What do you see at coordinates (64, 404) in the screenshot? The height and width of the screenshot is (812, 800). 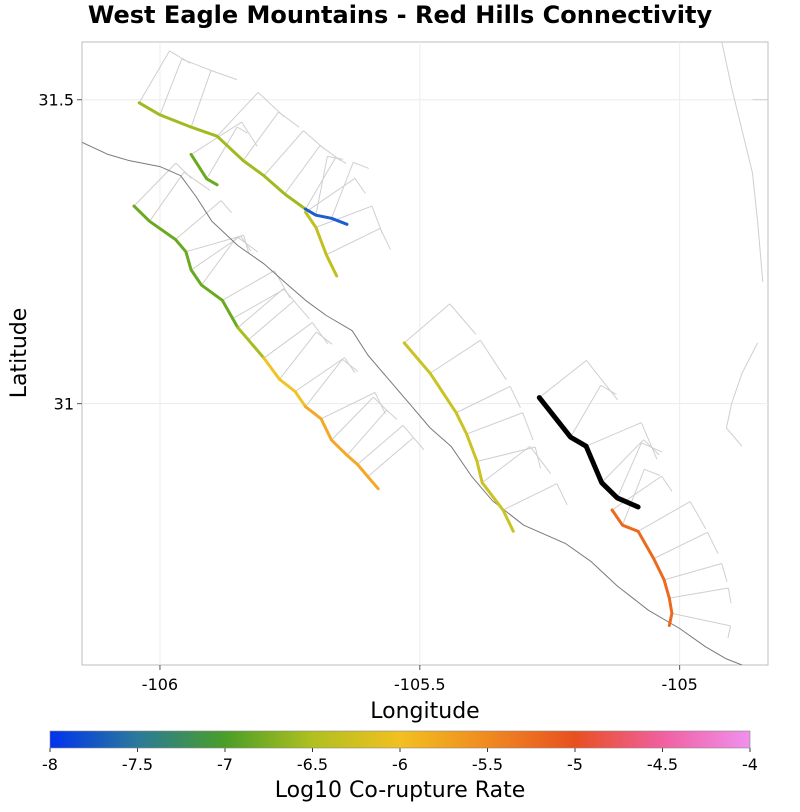 I see `y-tick-label: 31` at bounding box center [64, 404].